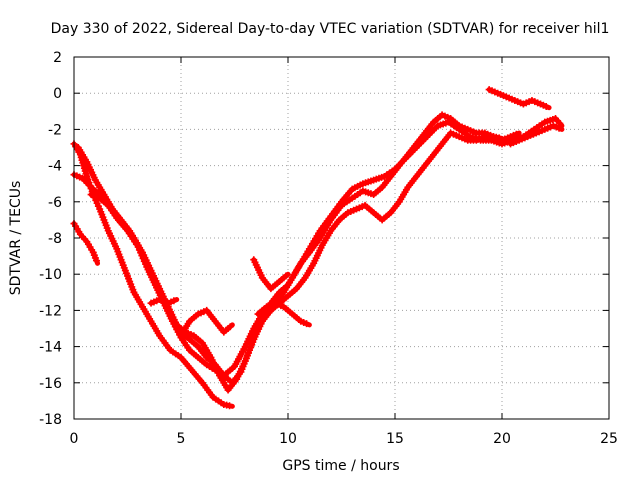  Describe the element at coordinates (50, 348) in the screenshot. I see `y-tick-label: -14` at that location.